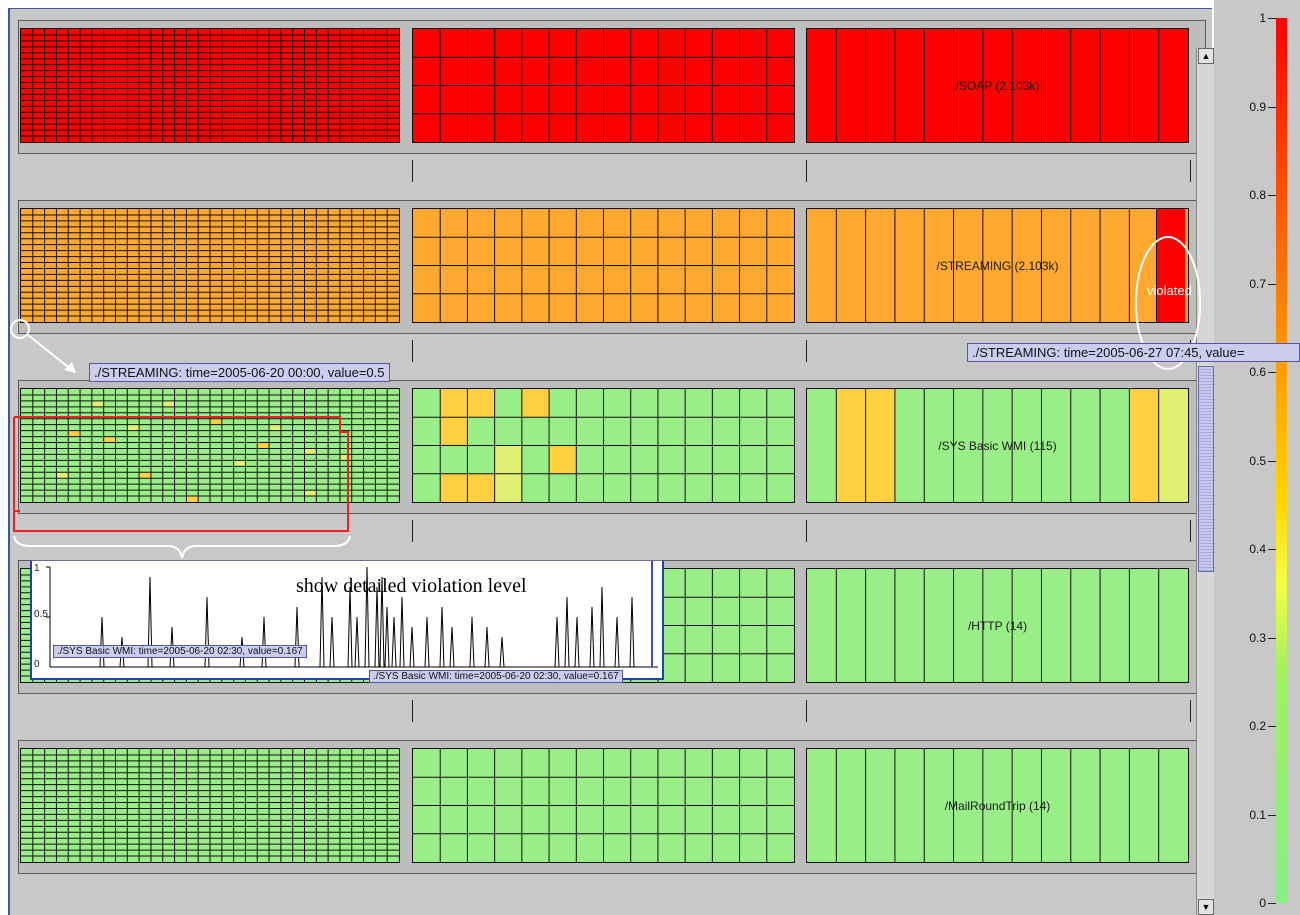  What do you see at coordinates (41, 614) in the screenshot?
I see `detail-y-tick-05: 0.5` at bounding box center [41, 614].